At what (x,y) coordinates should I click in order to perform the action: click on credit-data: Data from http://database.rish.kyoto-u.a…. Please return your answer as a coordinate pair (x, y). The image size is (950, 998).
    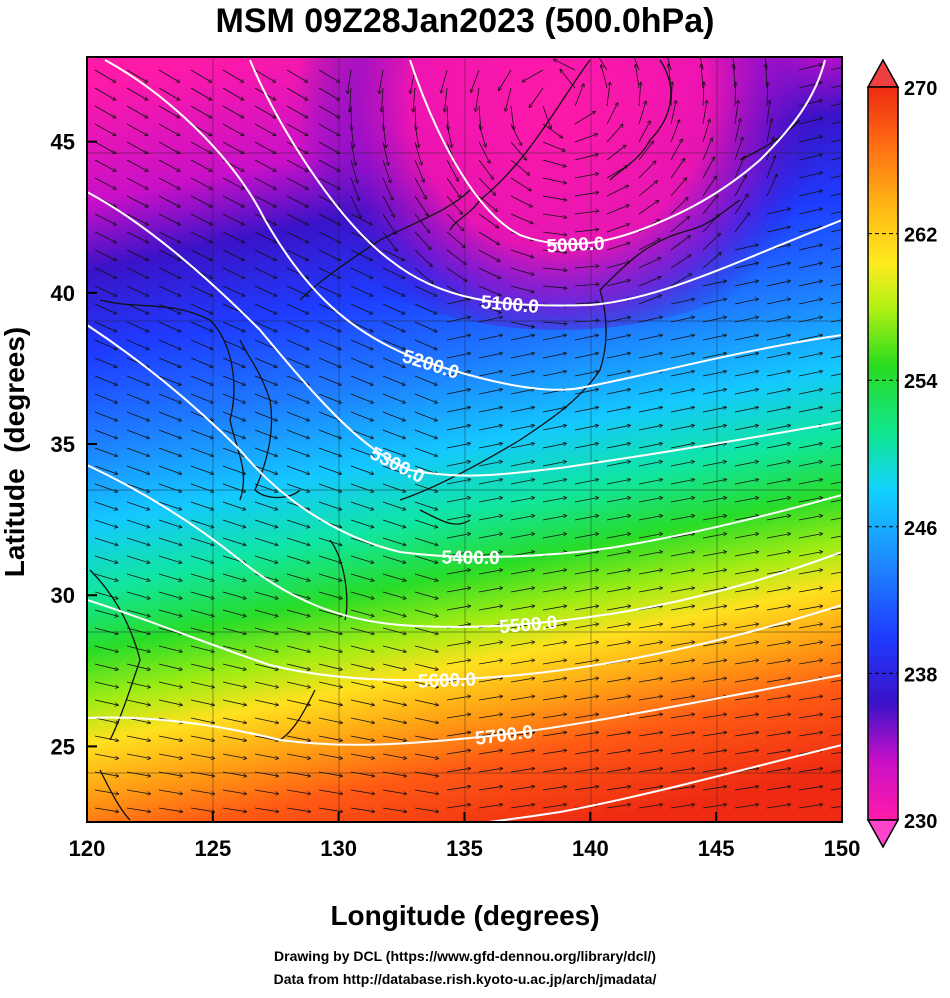
    Looking at the image, I should click on (465, 979).